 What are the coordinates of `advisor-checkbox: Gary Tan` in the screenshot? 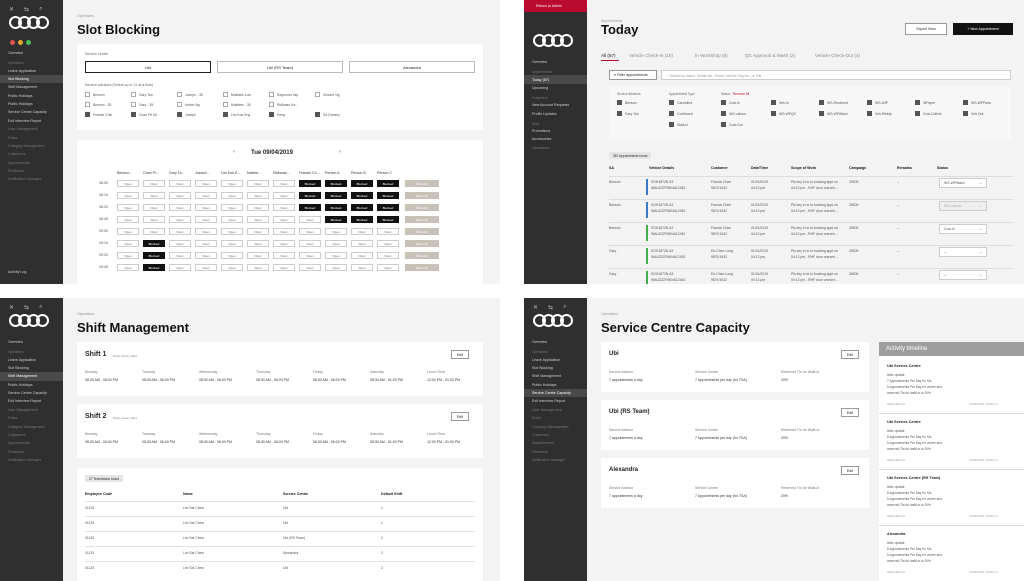 It's located at (142, 94).